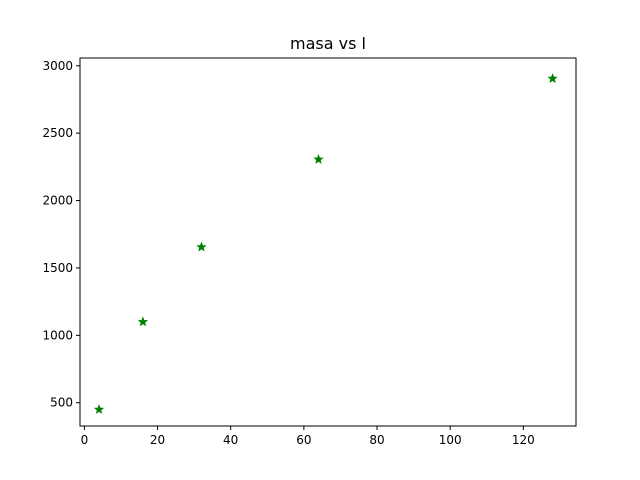  Describe the element at coordinates (57, 335) in the screenshot. I see `y-tick-label: 1000` at that location.